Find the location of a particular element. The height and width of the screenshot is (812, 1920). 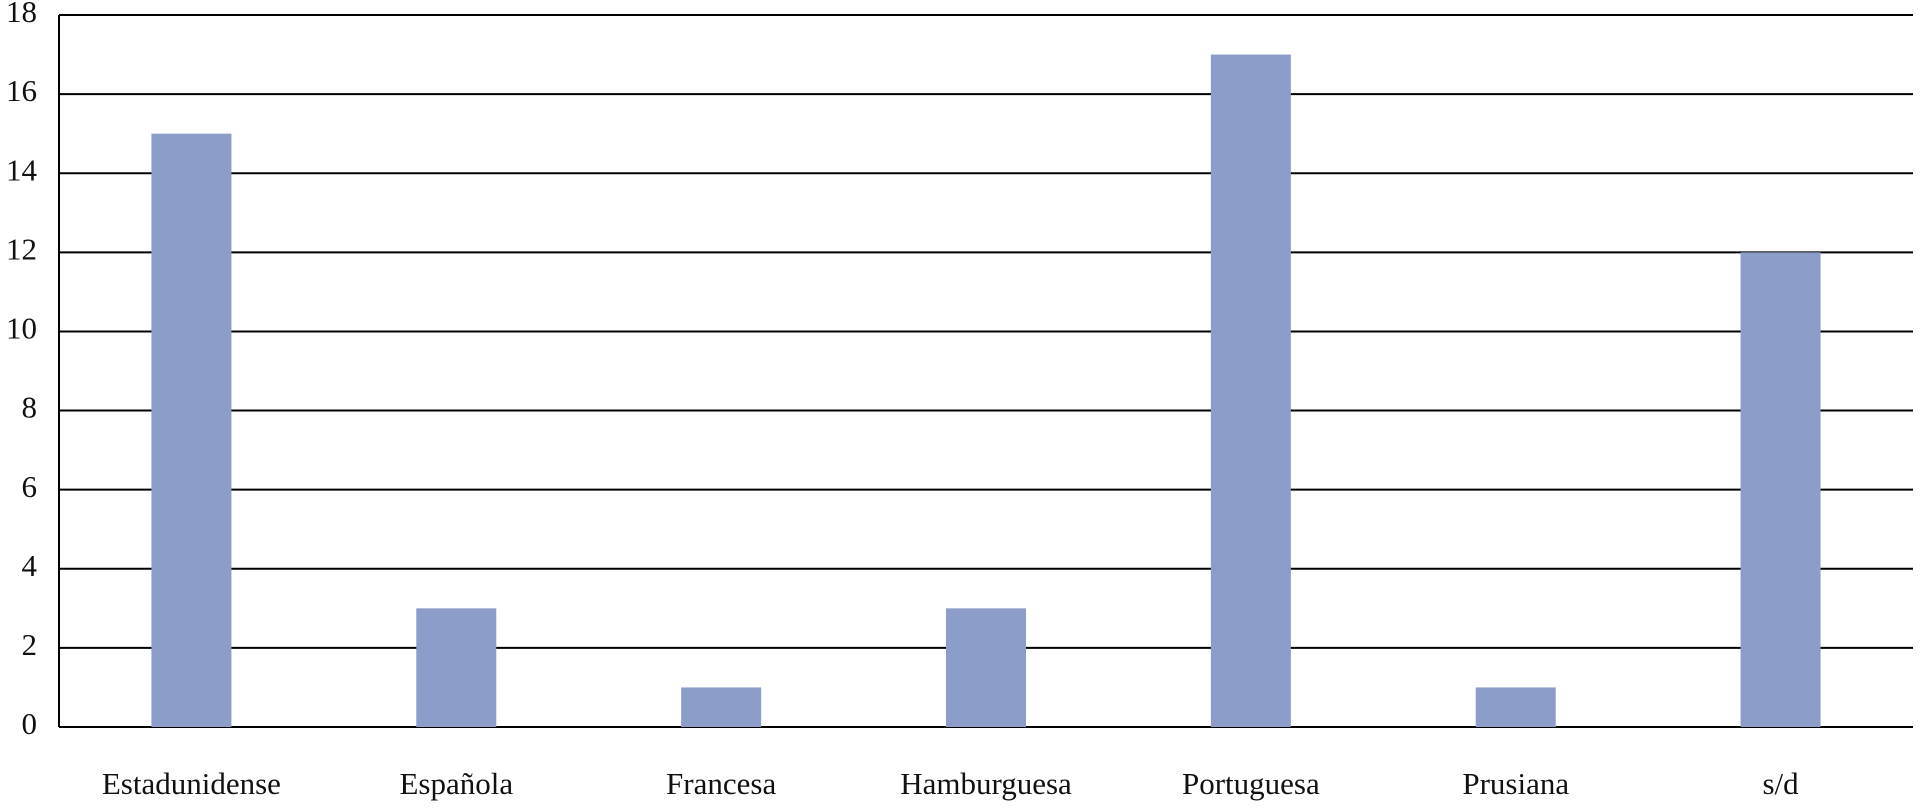

x-tick-label: Prusiana is located at coordinates (1515, 783).